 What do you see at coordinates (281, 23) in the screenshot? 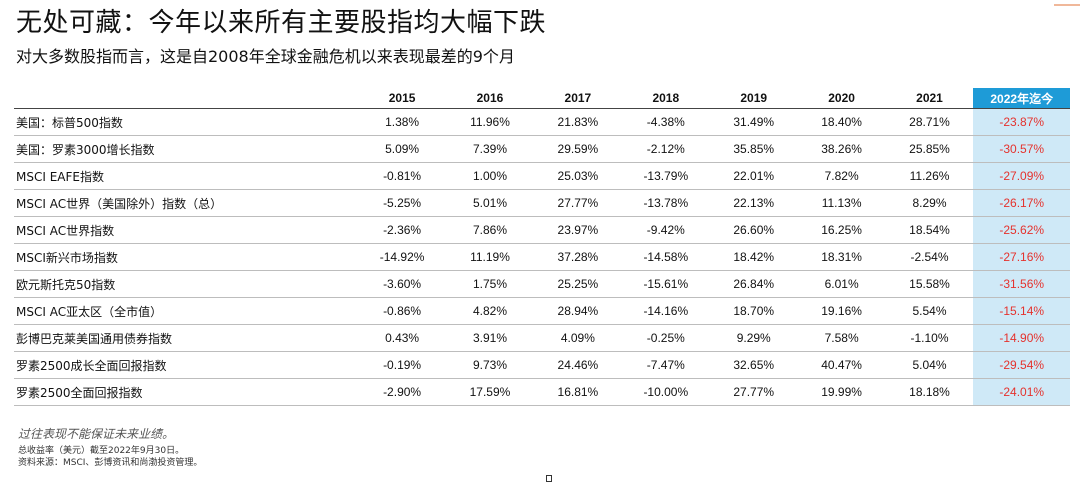
I see `page-title: 无处可藏：今年以来所有主要股指均大幅下跌` at bounding box center [281, 23].